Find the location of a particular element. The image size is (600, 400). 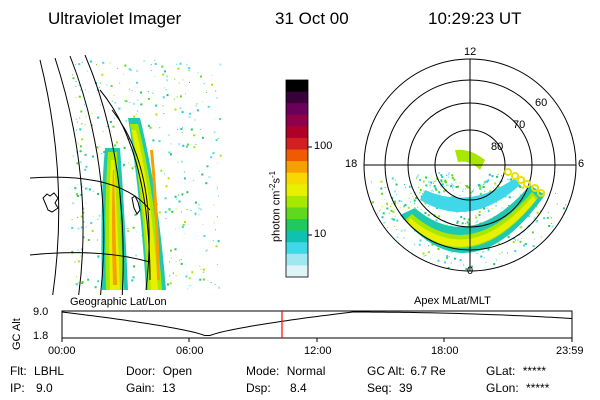

mlt-label-6: 6 is located at coordinates (581, 164).